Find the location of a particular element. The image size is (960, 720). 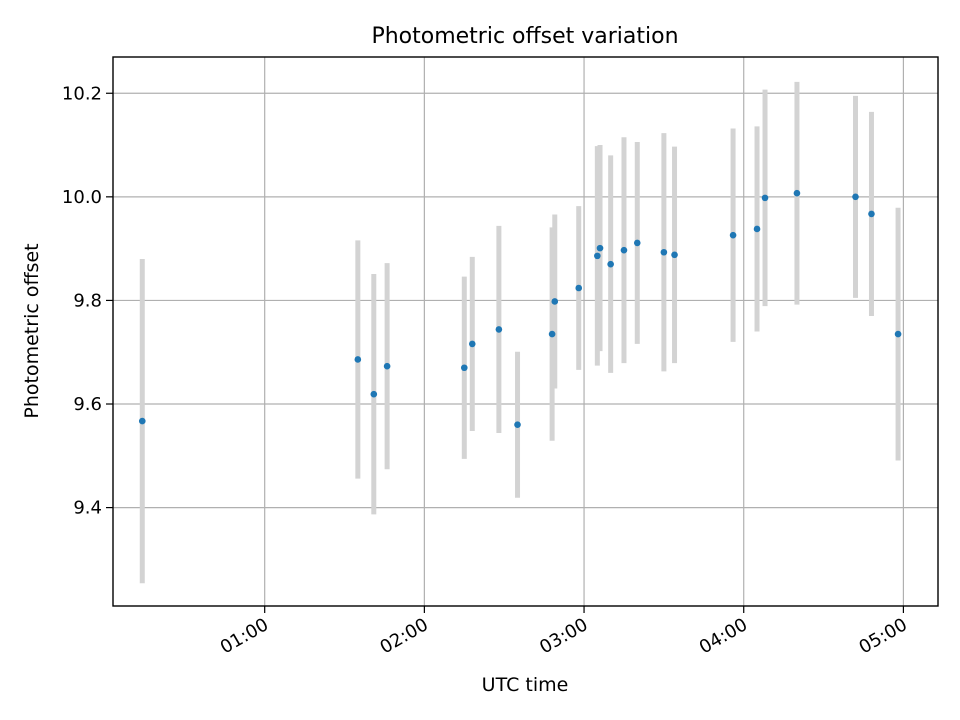

y-tick-label: 10.2 is located at coordinates (82, 93).